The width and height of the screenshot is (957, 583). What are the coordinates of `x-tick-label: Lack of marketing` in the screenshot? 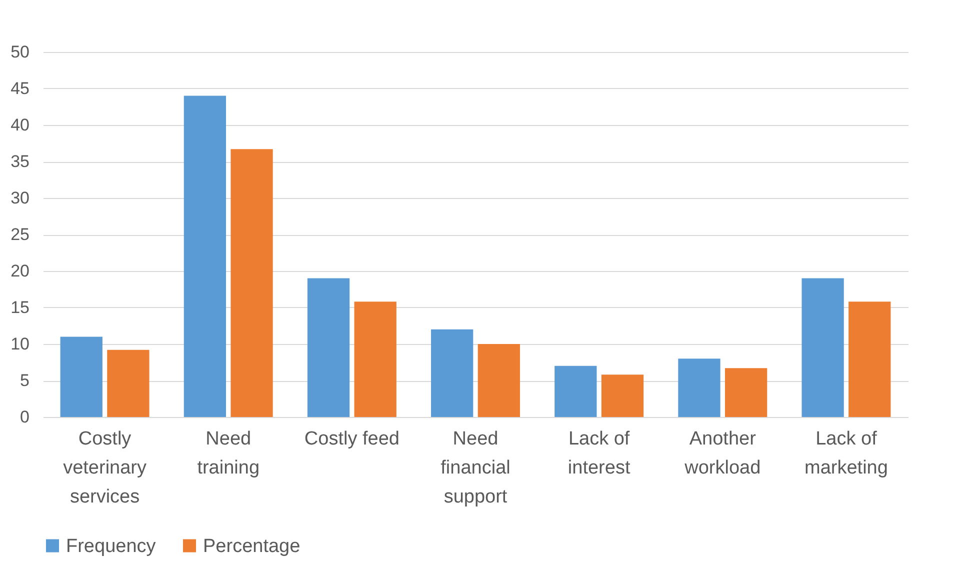 It's located at (846, 453).